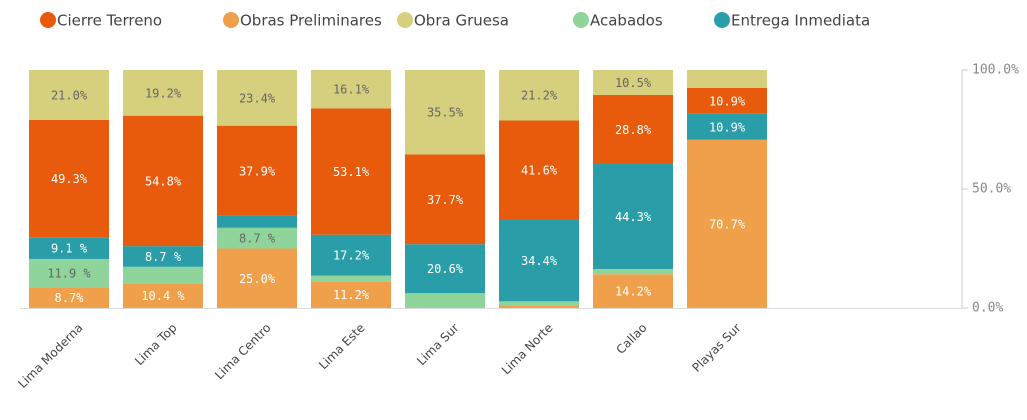 This screenshot has width=1027, height=420. I want to click on value-label: 11.2%, so click(351, 295).